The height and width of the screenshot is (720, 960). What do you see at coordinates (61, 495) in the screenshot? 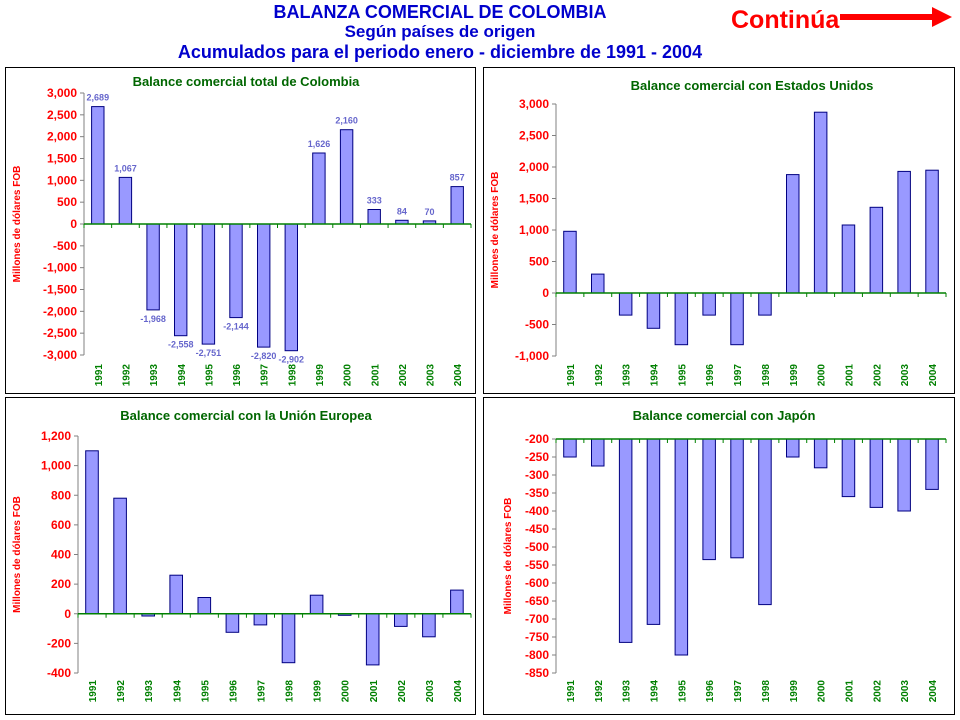
I see `y-tick-label: 800` at bounding box center [61, 495].